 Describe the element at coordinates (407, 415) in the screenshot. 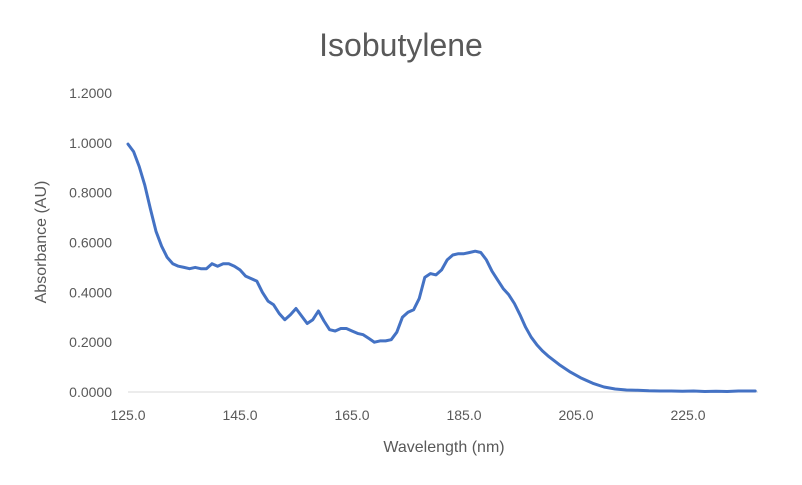

I see `x-tick-labels: 125.0 145.0 165.0 185.0 205.0 225.0` at that location.